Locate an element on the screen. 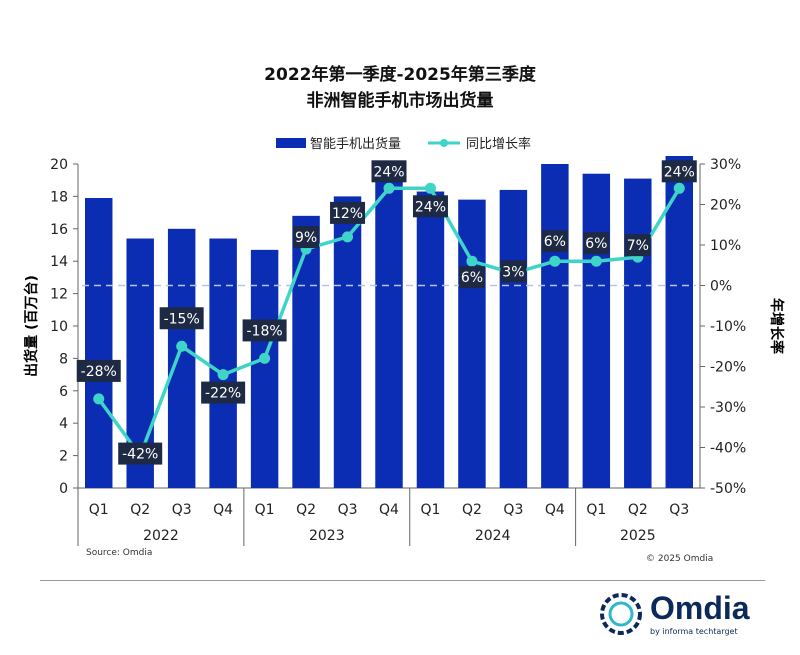  y2-tick-label: -40% is located at coordinates (728, 449).